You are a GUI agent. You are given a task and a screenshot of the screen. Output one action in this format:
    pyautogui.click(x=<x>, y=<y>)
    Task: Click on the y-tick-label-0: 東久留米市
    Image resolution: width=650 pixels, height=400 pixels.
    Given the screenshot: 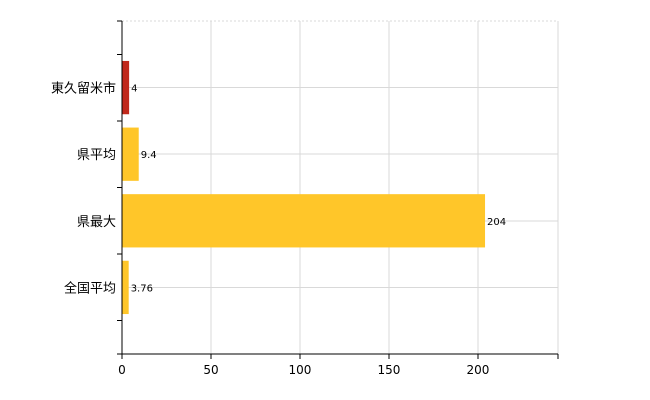 What is the action you would take?
    pyautogui.click(x=83, y=89)
    